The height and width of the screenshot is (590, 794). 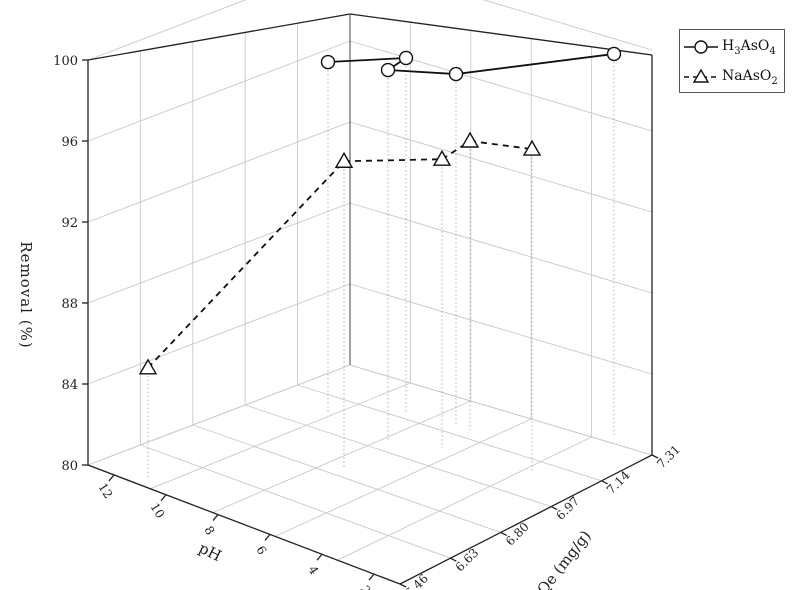 What do you see at coordinates (365, 586) in the screenshot?
I see `x-tick-label: 2` at bounding box center [365, 586].